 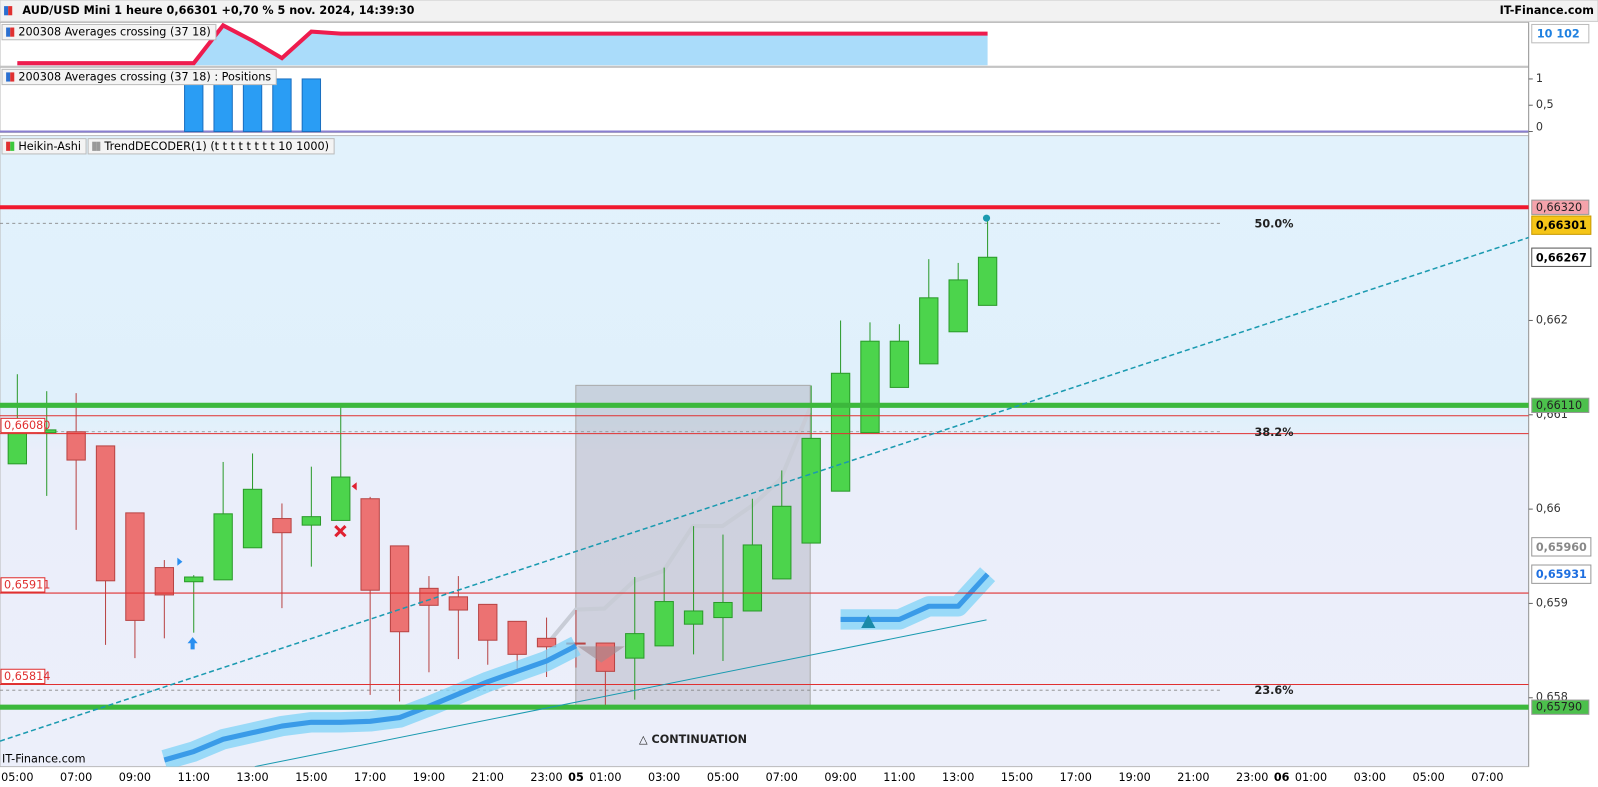 What do you see at coordinates (27, 425) in the screenshot?
I see `level-label: 0,66080` at bounding box center [27, 425].